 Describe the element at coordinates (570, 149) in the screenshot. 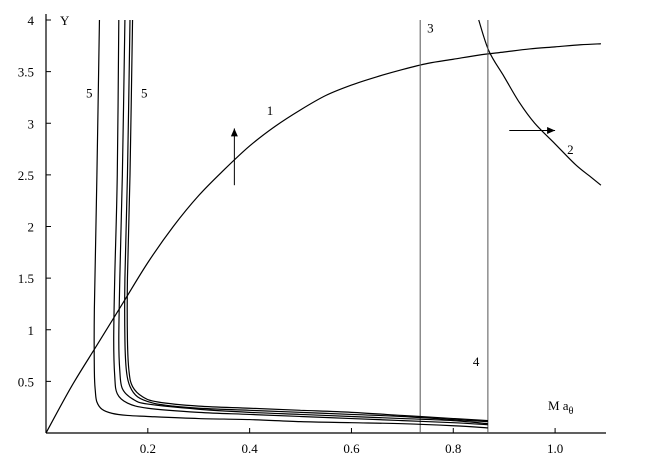

I see `series-label-2: 2` at that location.